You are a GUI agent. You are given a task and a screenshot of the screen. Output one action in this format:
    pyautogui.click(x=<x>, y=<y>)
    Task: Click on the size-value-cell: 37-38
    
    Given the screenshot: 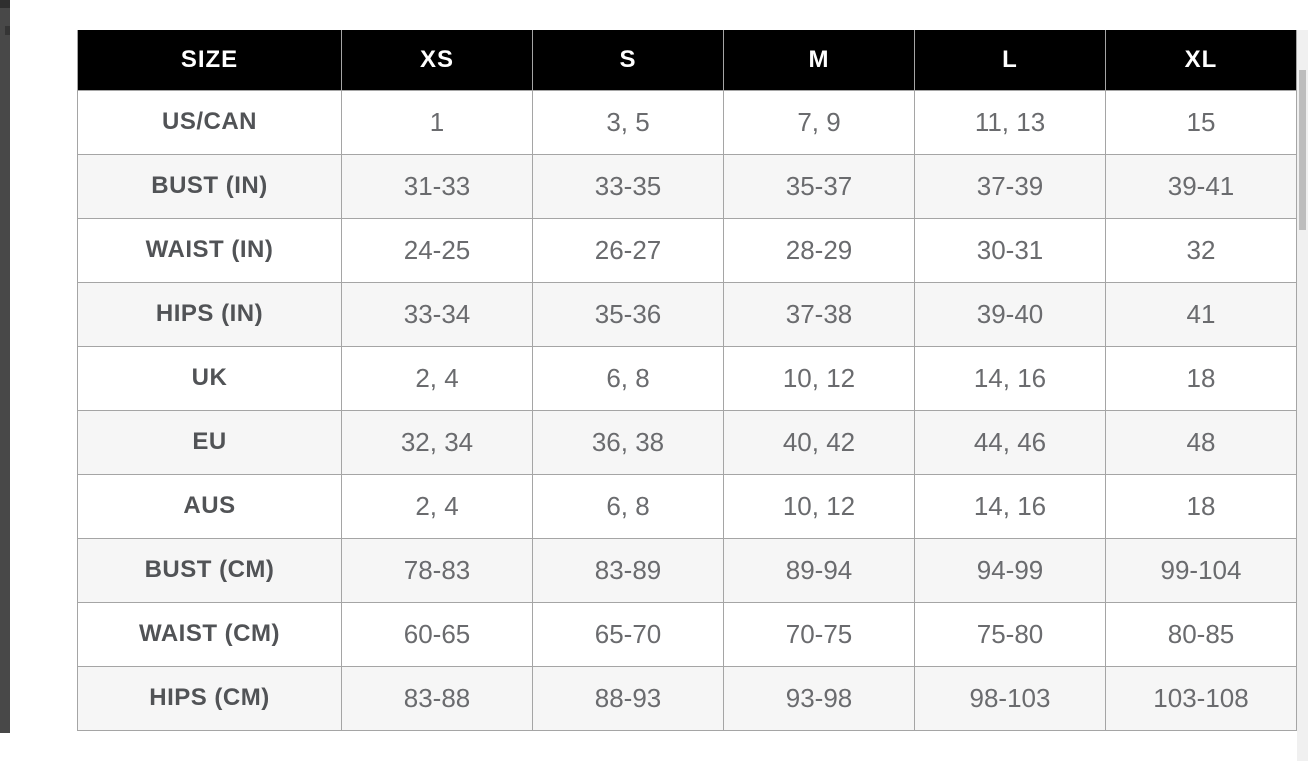 What is the action you would take?
    pyautogui.click(x=819, y=314)
    